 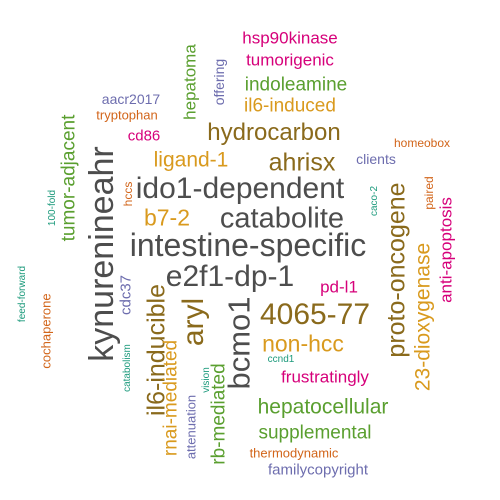 I want to click on word-homeobox: homeobox, so click(x=422, y=143).